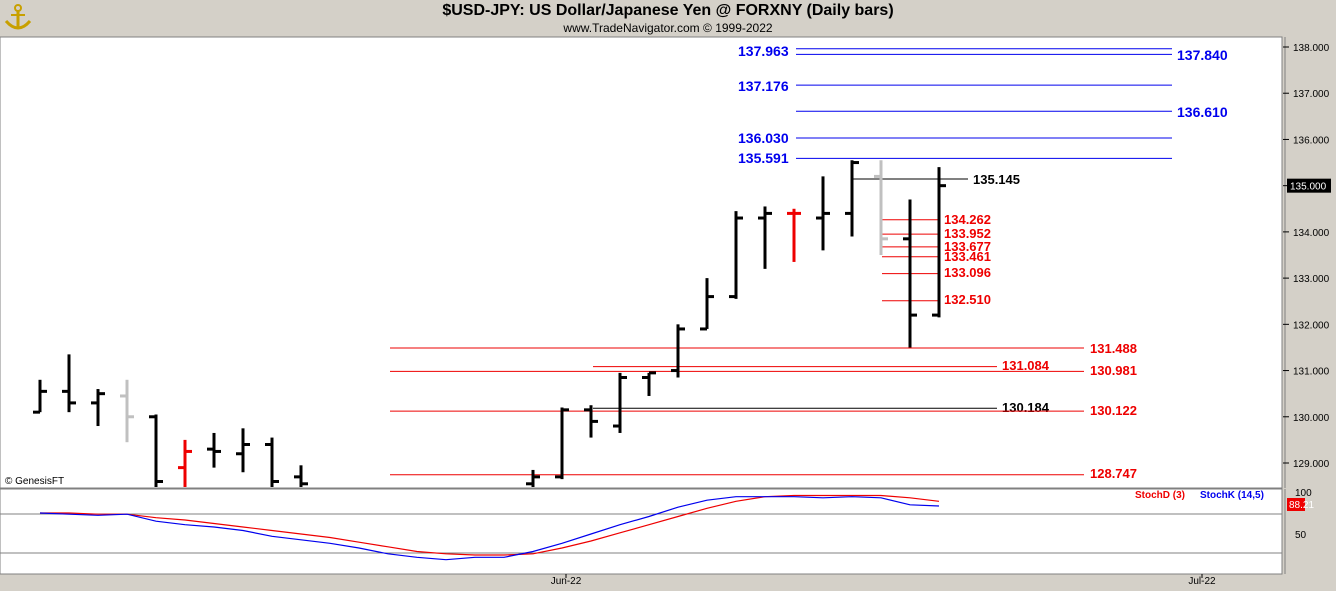  Describe the element at coordinates (490, 525) in the screenshot. I see `stochastic-line-d` at that location.